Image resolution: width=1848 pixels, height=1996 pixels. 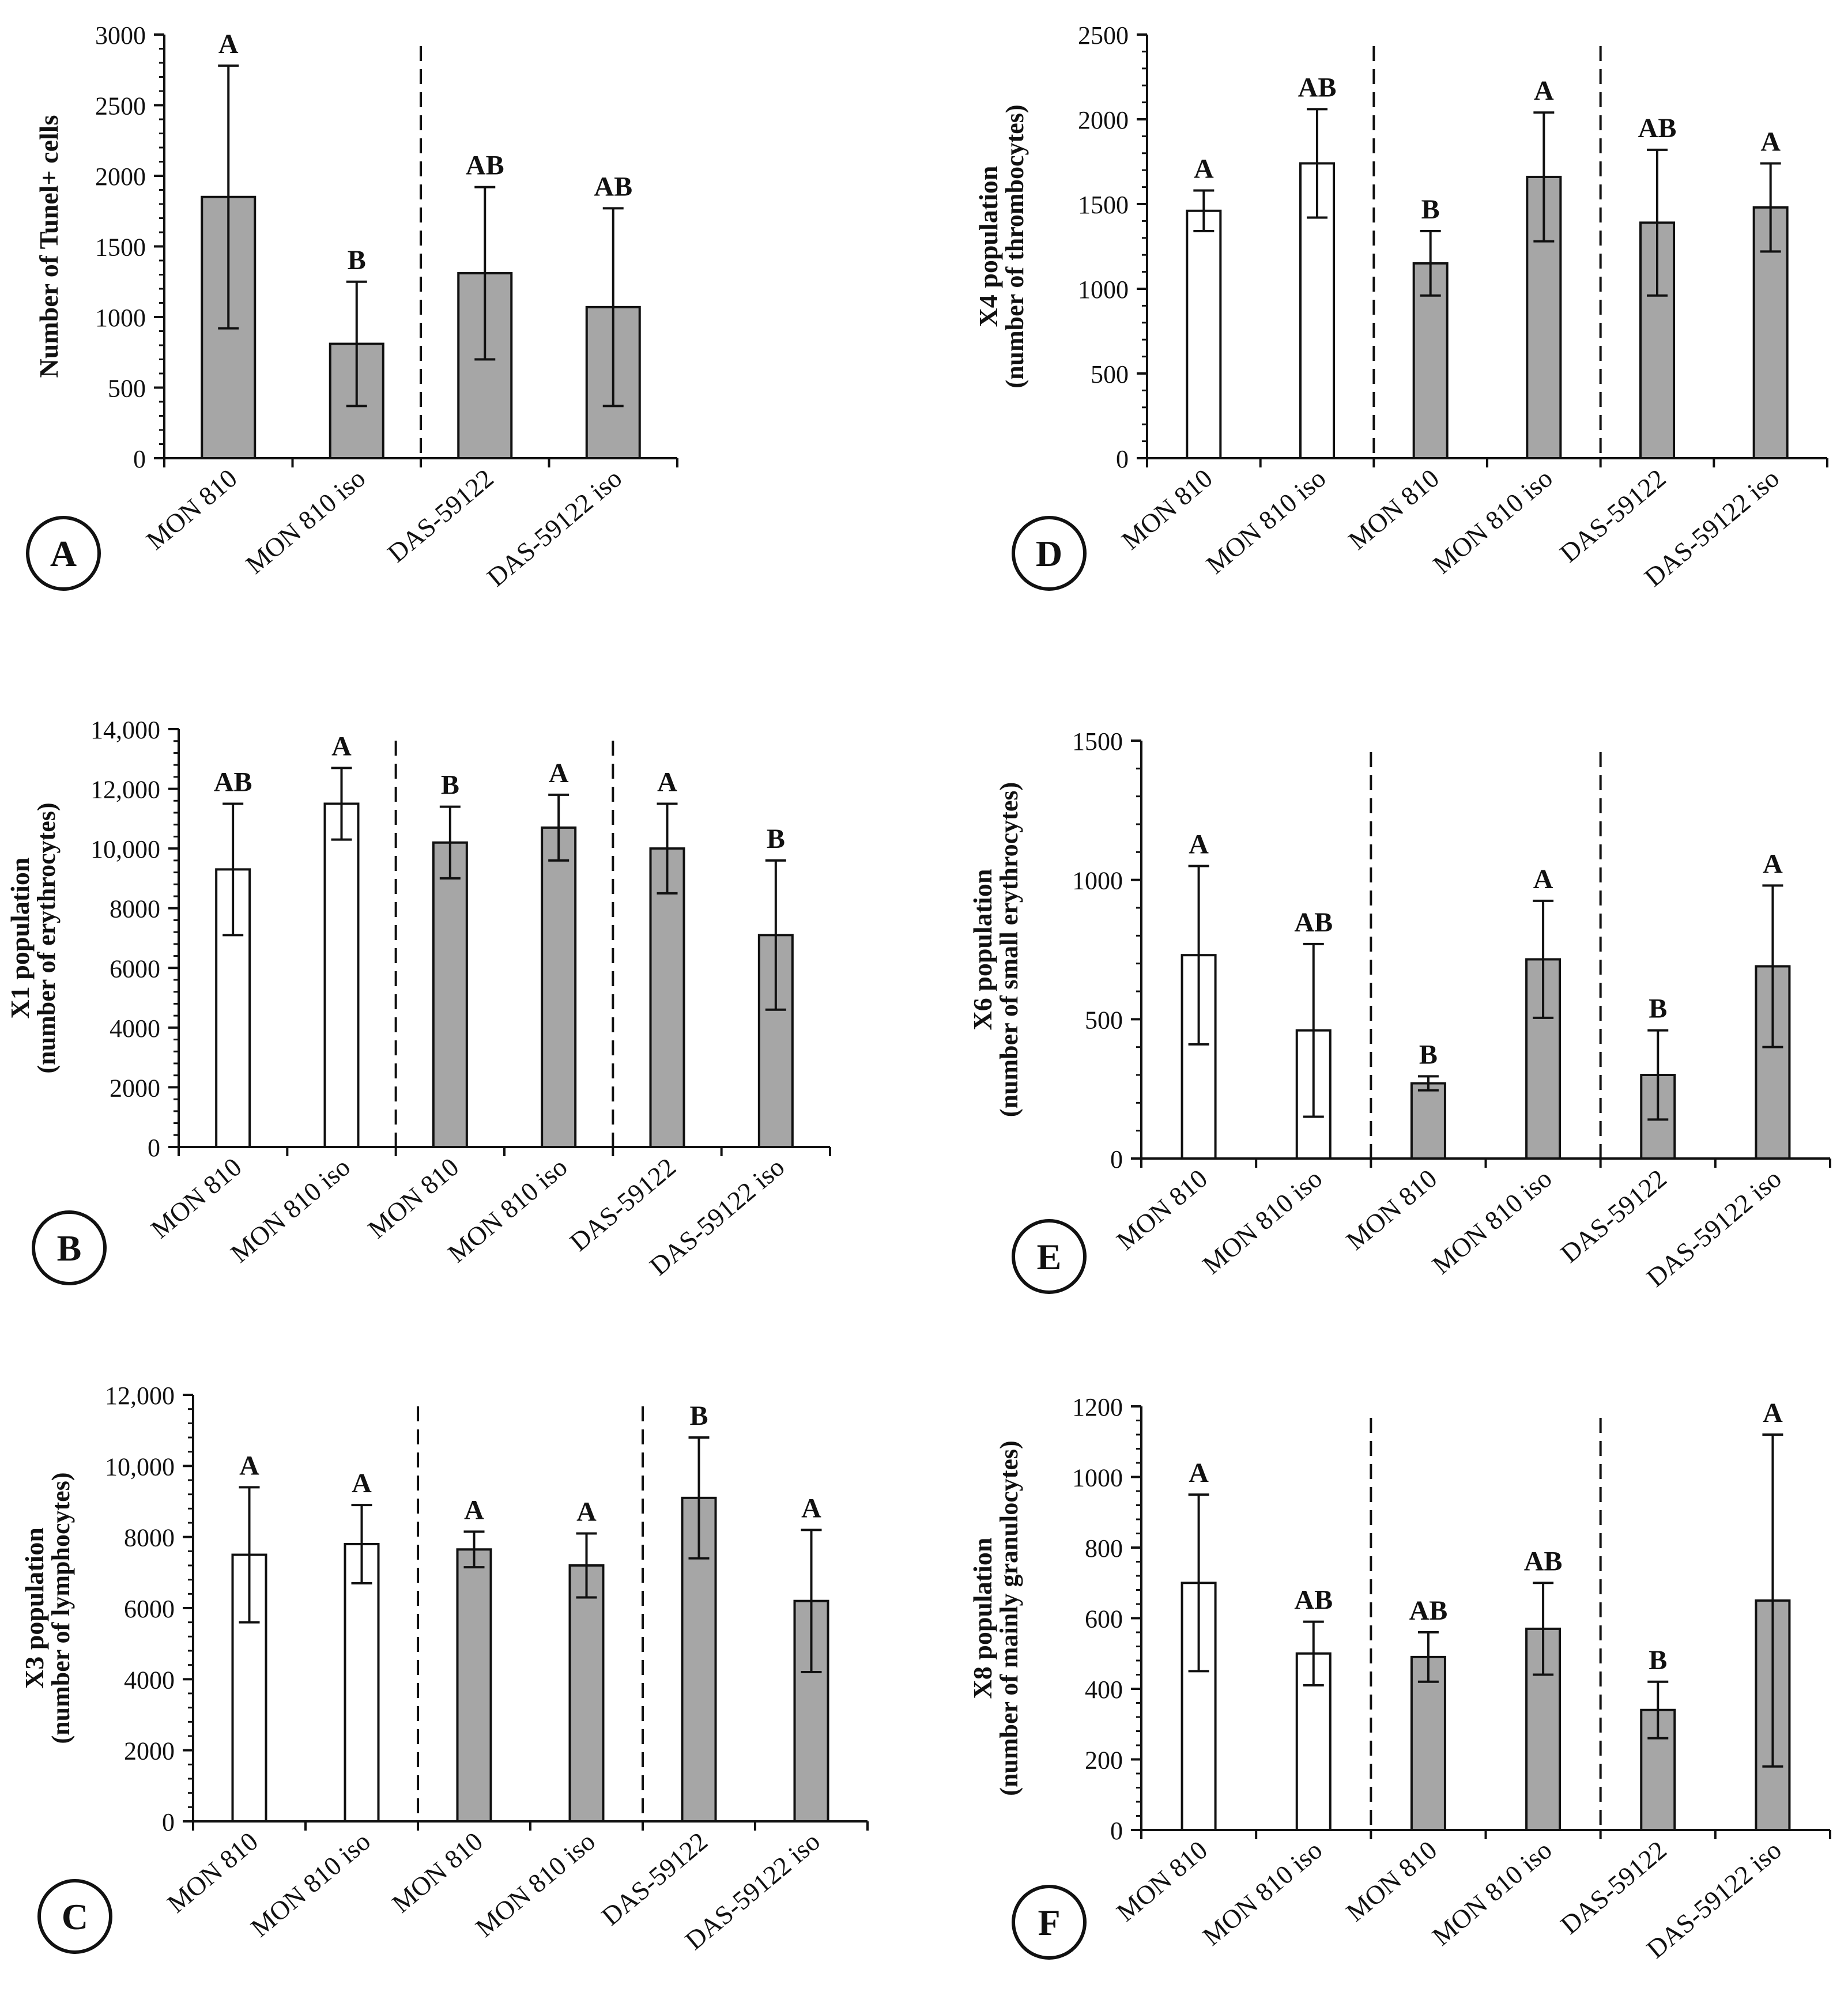 I want to click on panel-label: B, so click(x=69, y=1247).